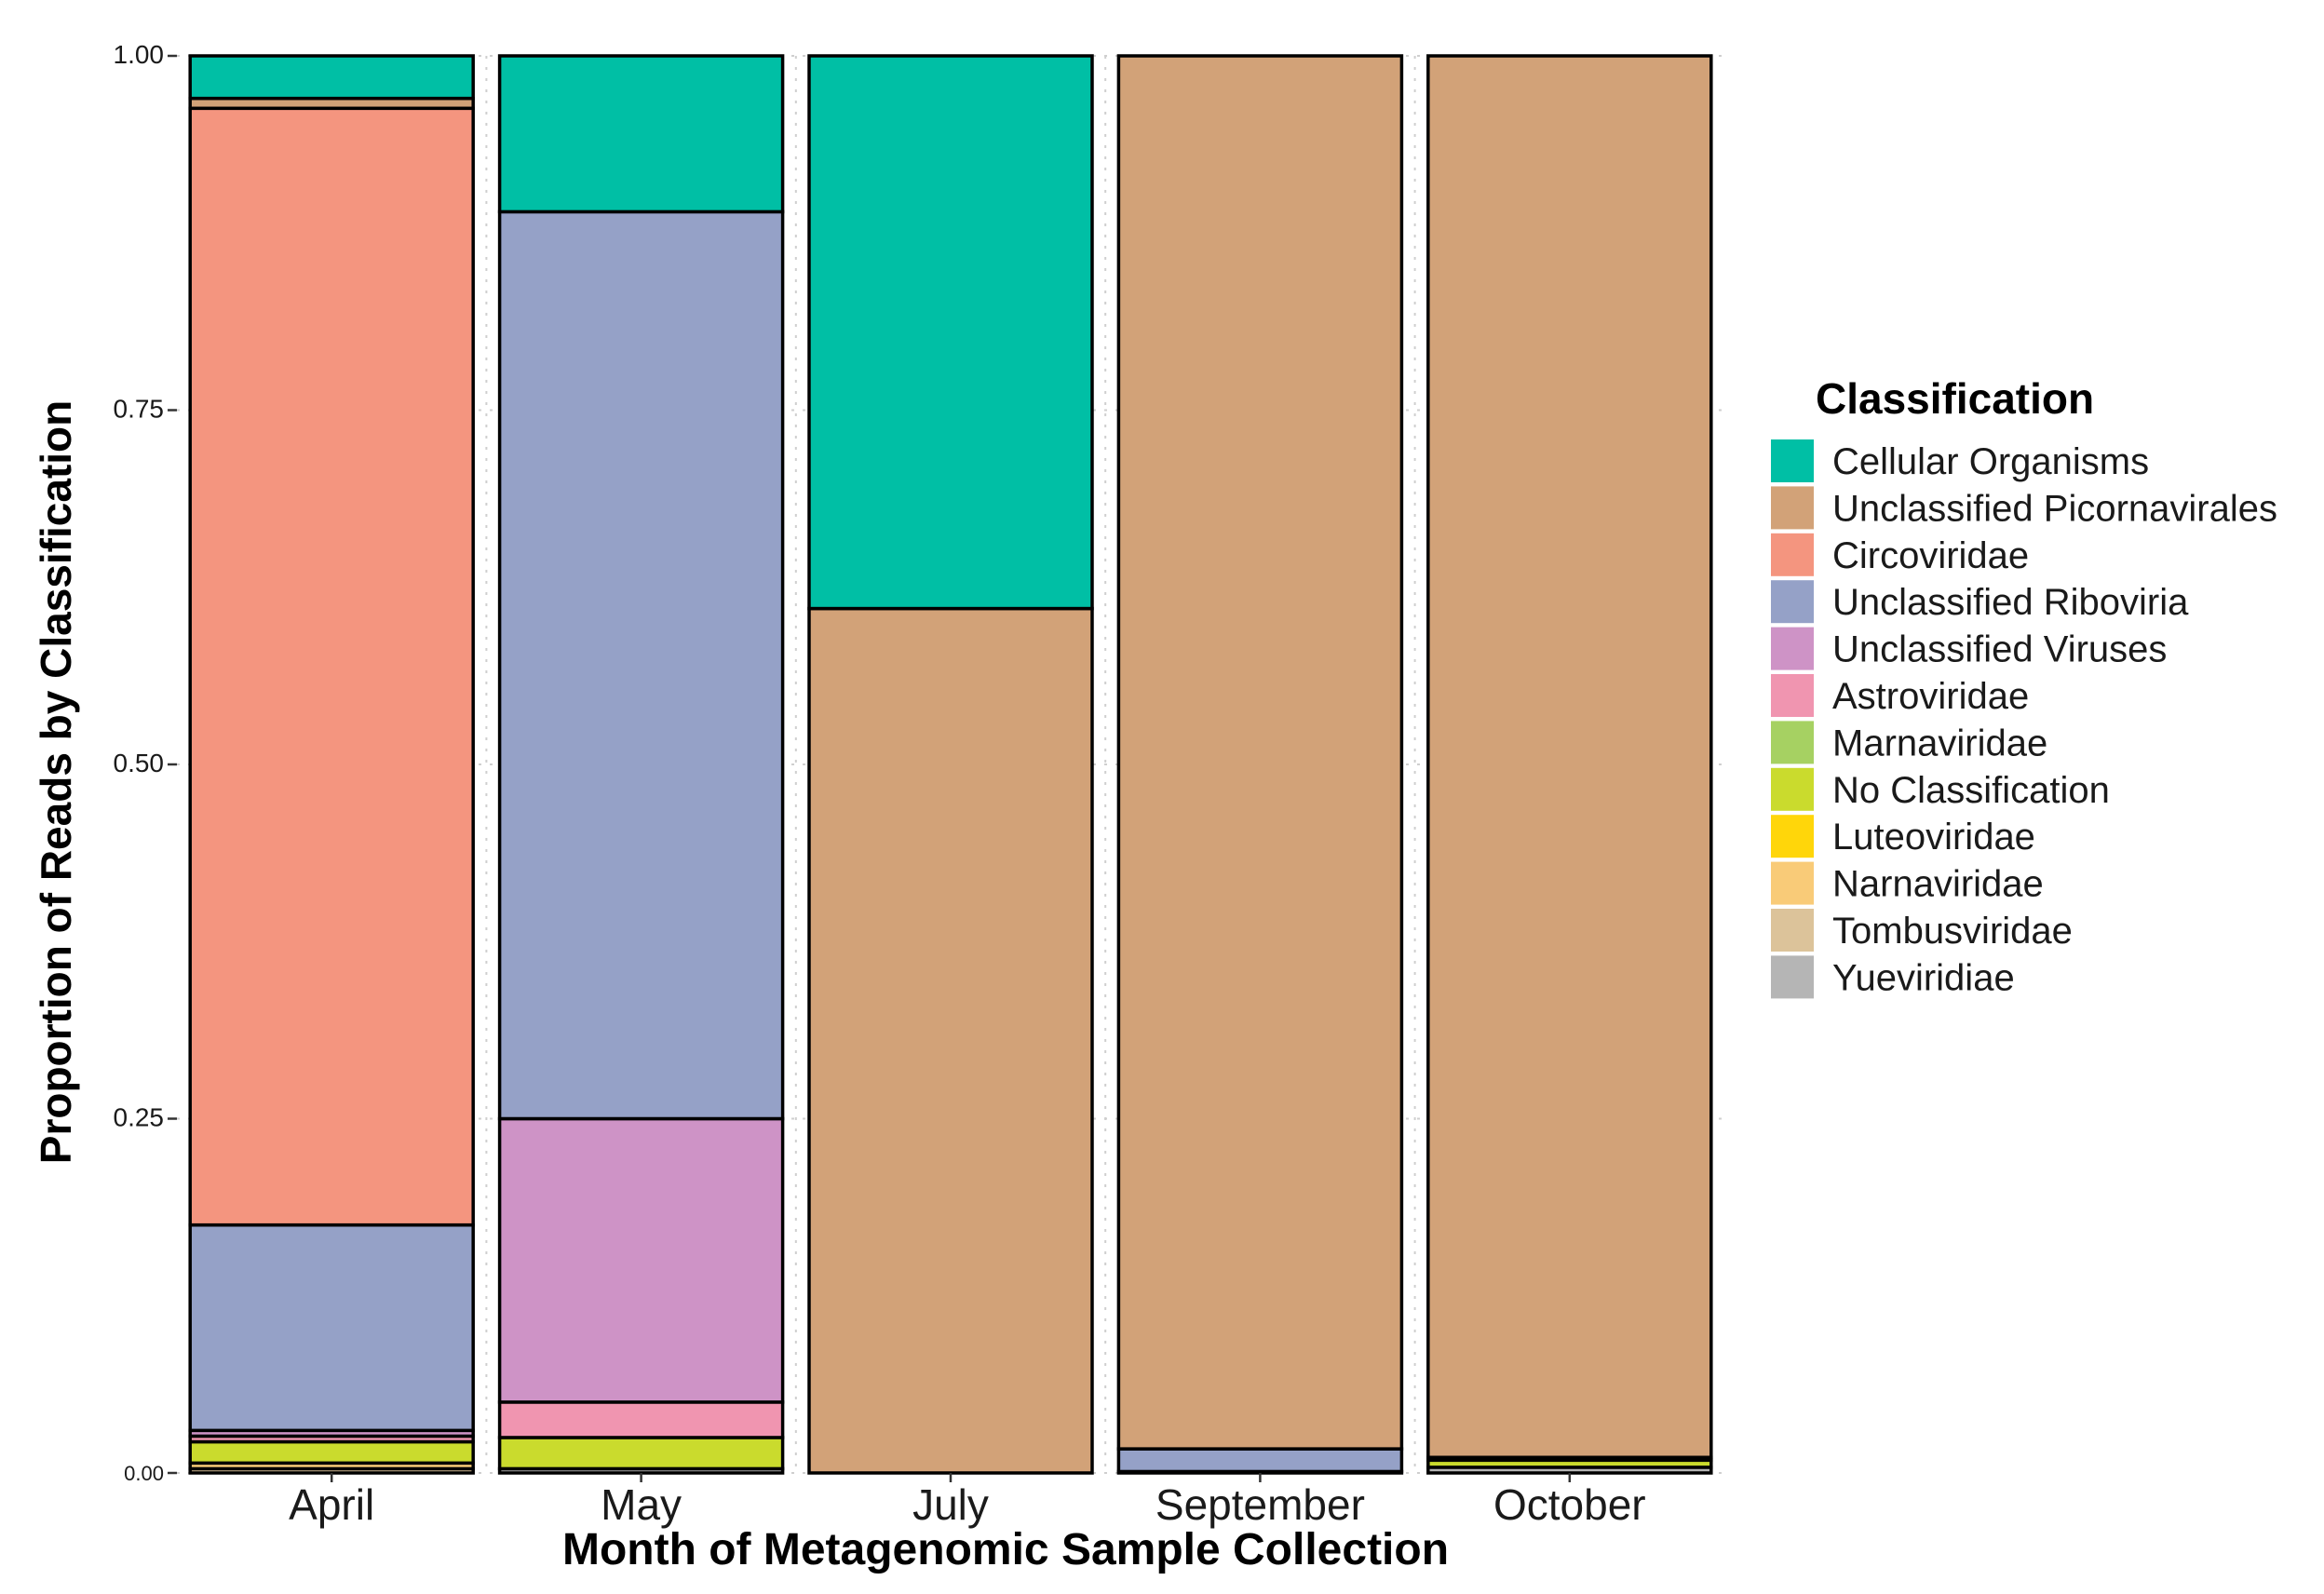 The height and width of the screenshot is (1594, 2324). I want to click on x-tick-label-may: May, so click(642, 1504).